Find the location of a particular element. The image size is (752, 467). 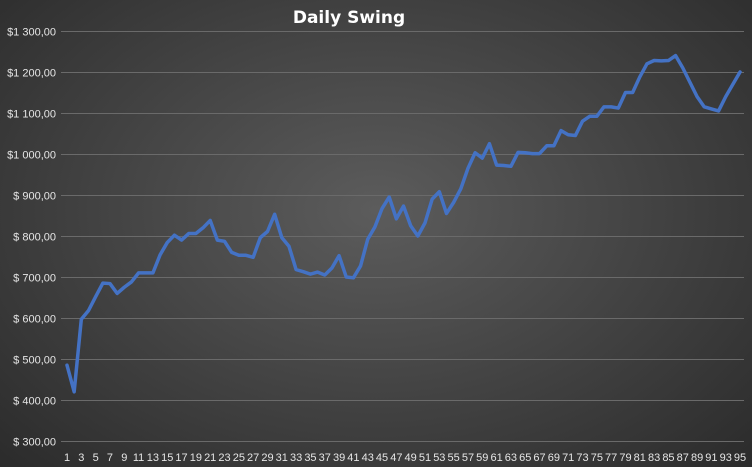

x-tick-label: 51 is located at coordinates (425, 458).